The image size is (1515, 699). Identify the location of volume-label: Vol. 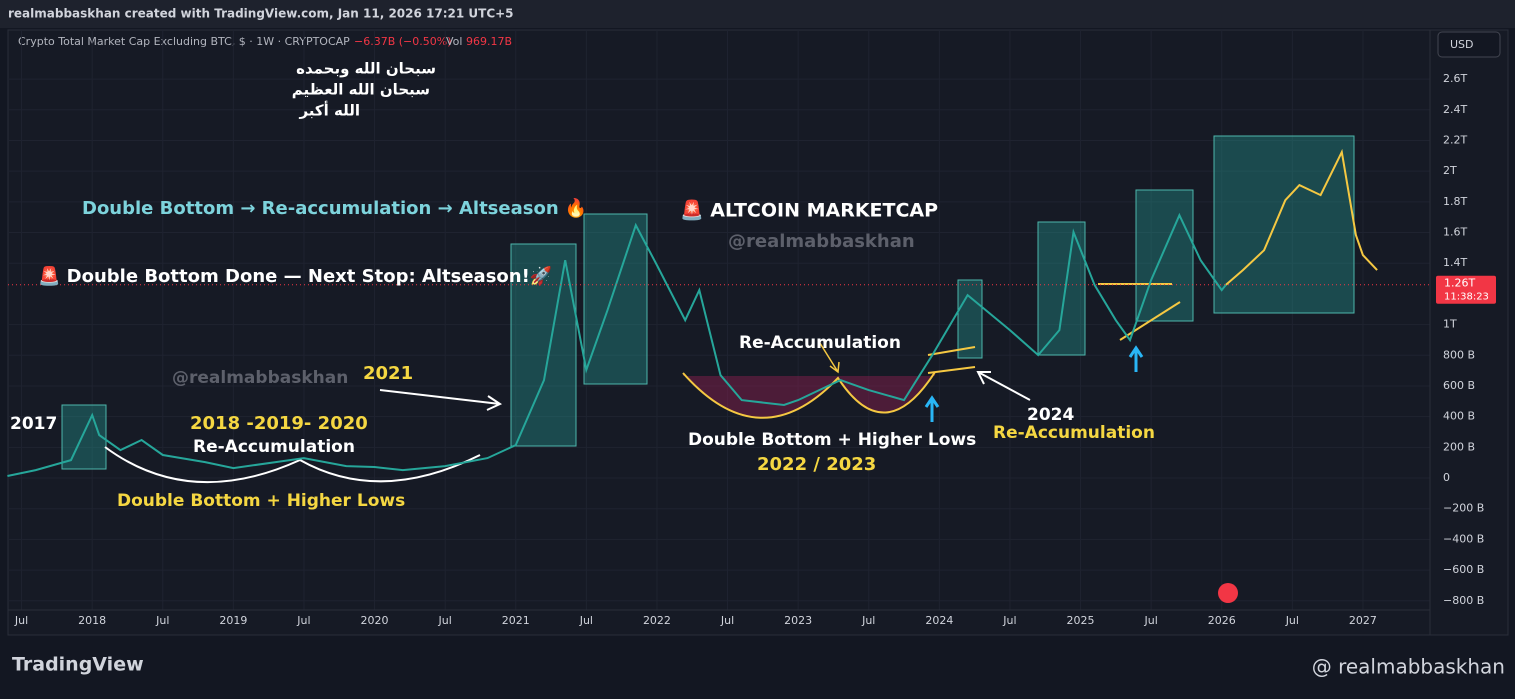
(454, 41).